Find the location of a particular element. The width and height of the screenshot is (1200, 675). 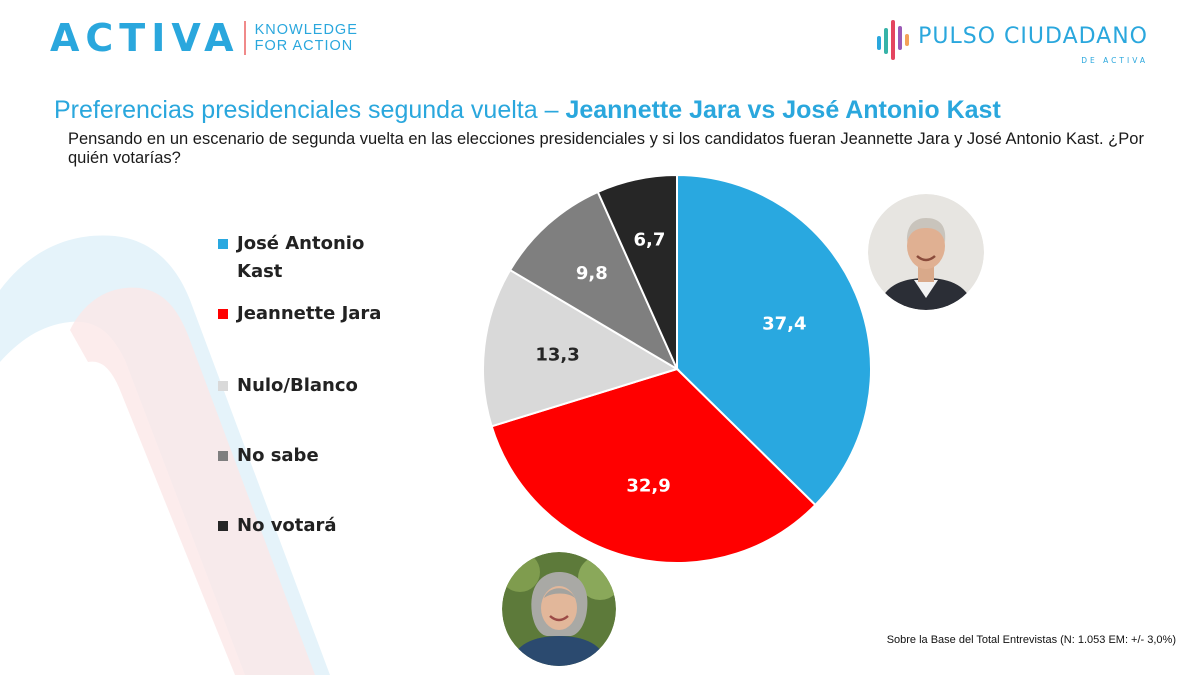

legend-label: No sabe is located at coordinates (278, 455).